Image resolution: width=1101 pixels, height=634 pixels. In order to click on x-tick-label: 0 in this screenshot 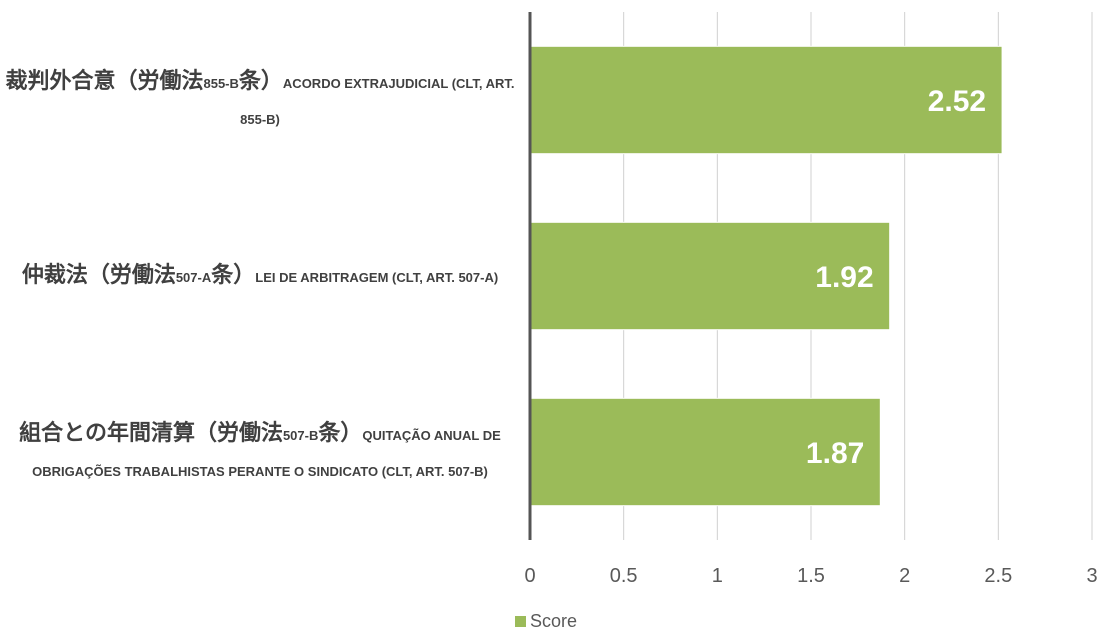, I will do `click(529, 576)`.